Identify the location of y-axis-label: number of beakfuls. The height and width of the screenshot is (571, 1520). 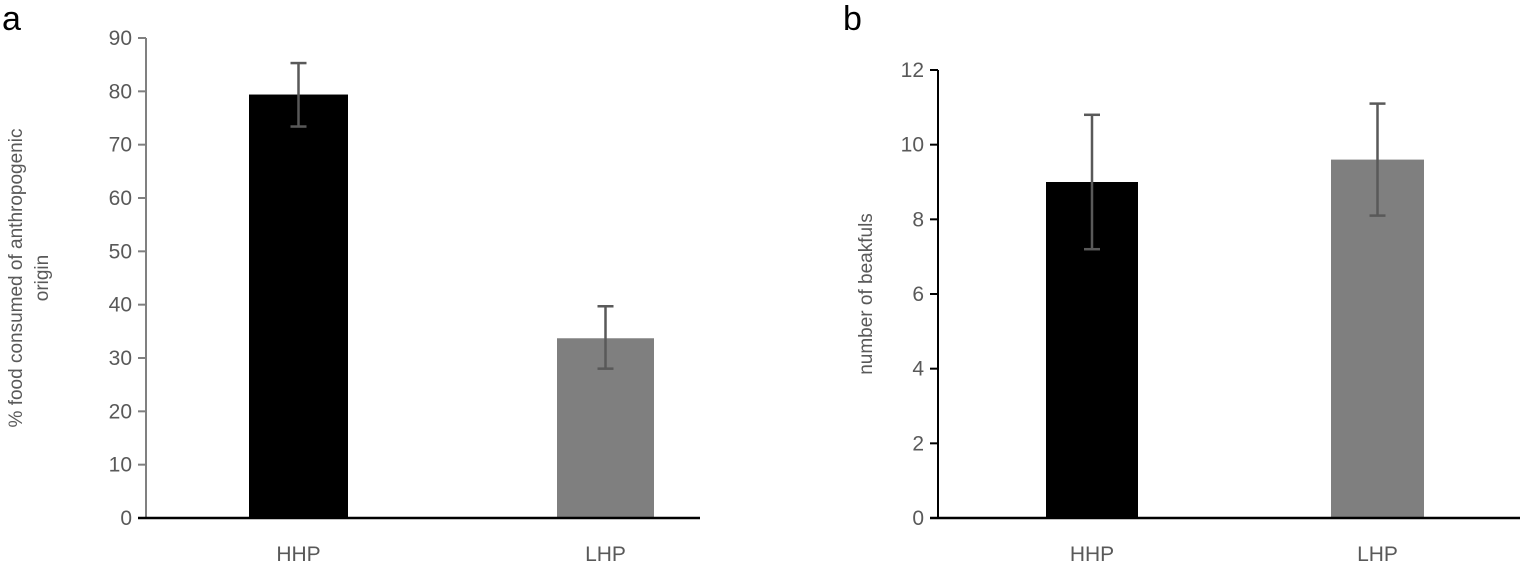
(866, 294).